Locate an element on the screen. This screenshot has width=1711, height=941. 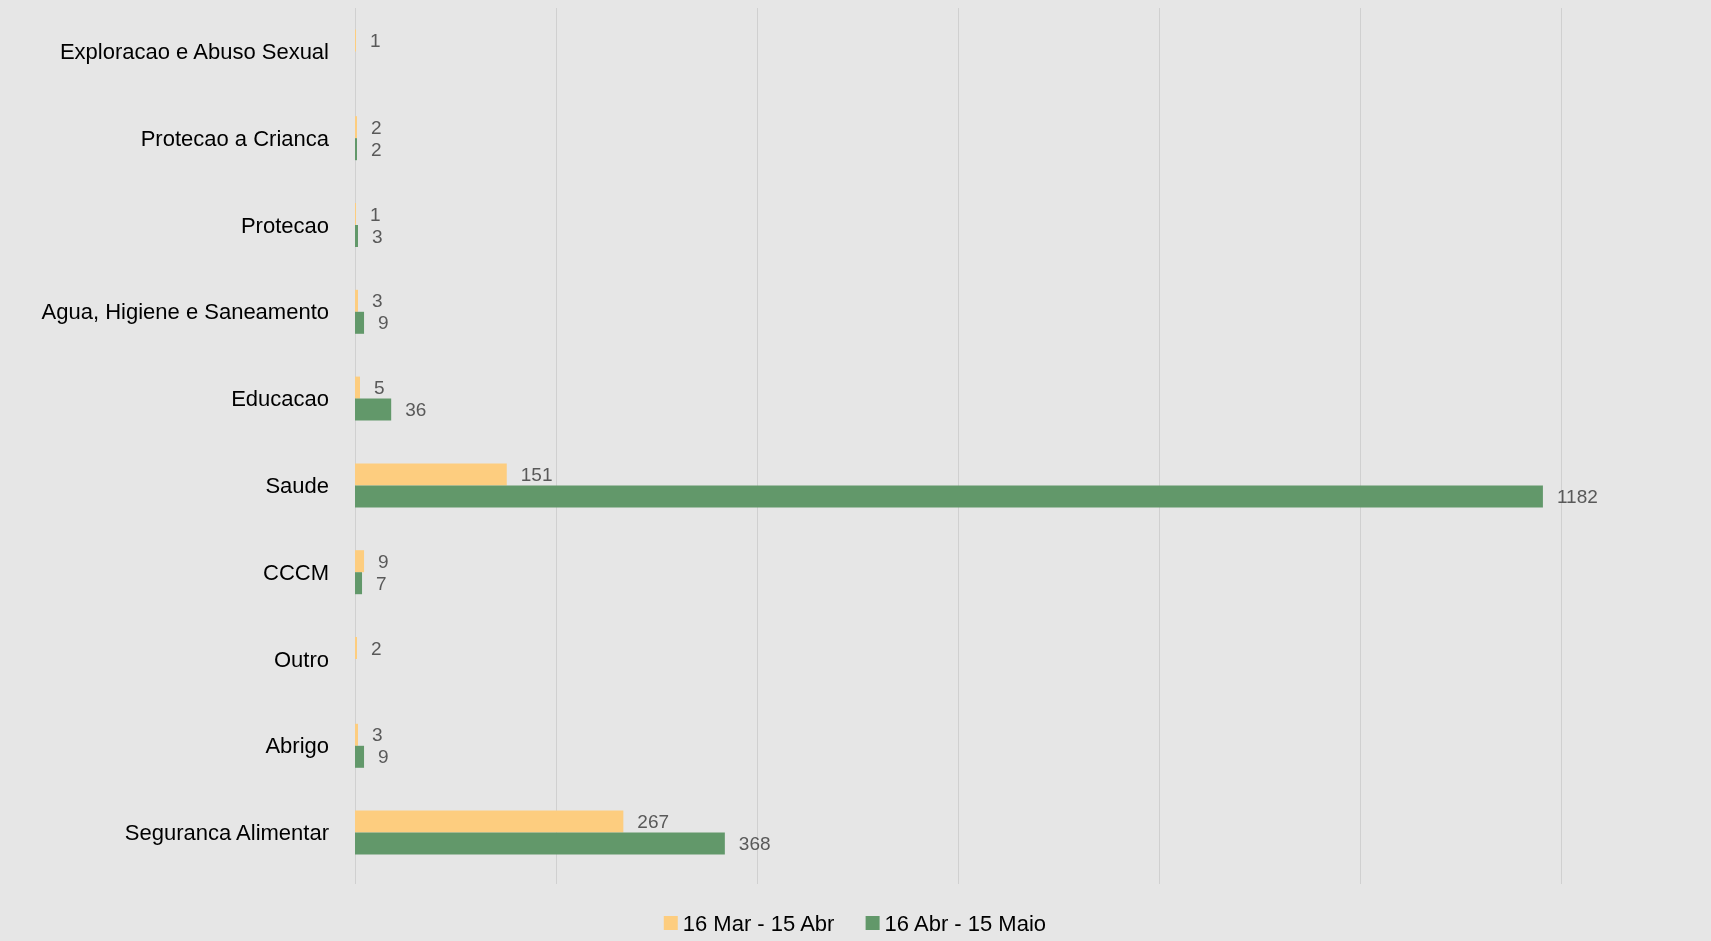
y-tick-label: Exploracao e Abuso Sexual is located at coordinates (194, 51).